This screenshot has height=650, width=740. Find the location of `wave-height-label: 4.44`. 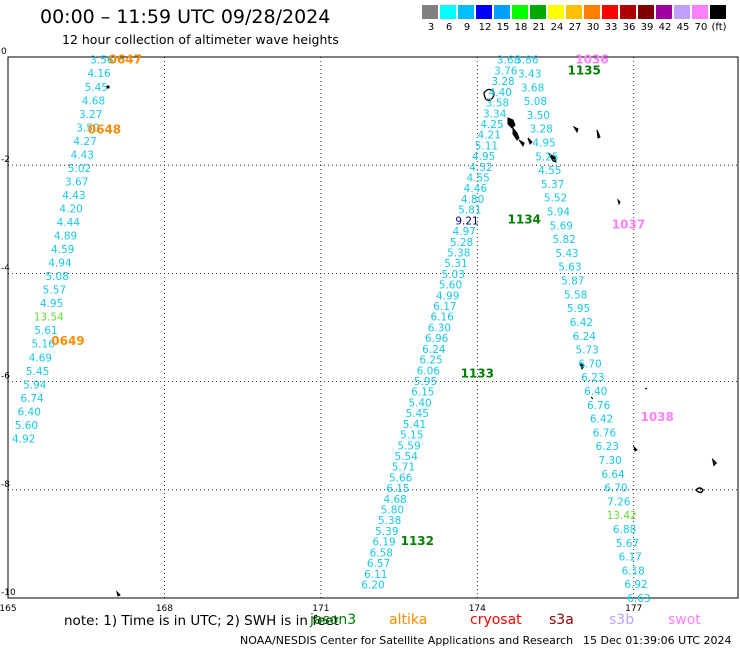

wave-height-label: 4.44 is located at coordinates (69, 223).